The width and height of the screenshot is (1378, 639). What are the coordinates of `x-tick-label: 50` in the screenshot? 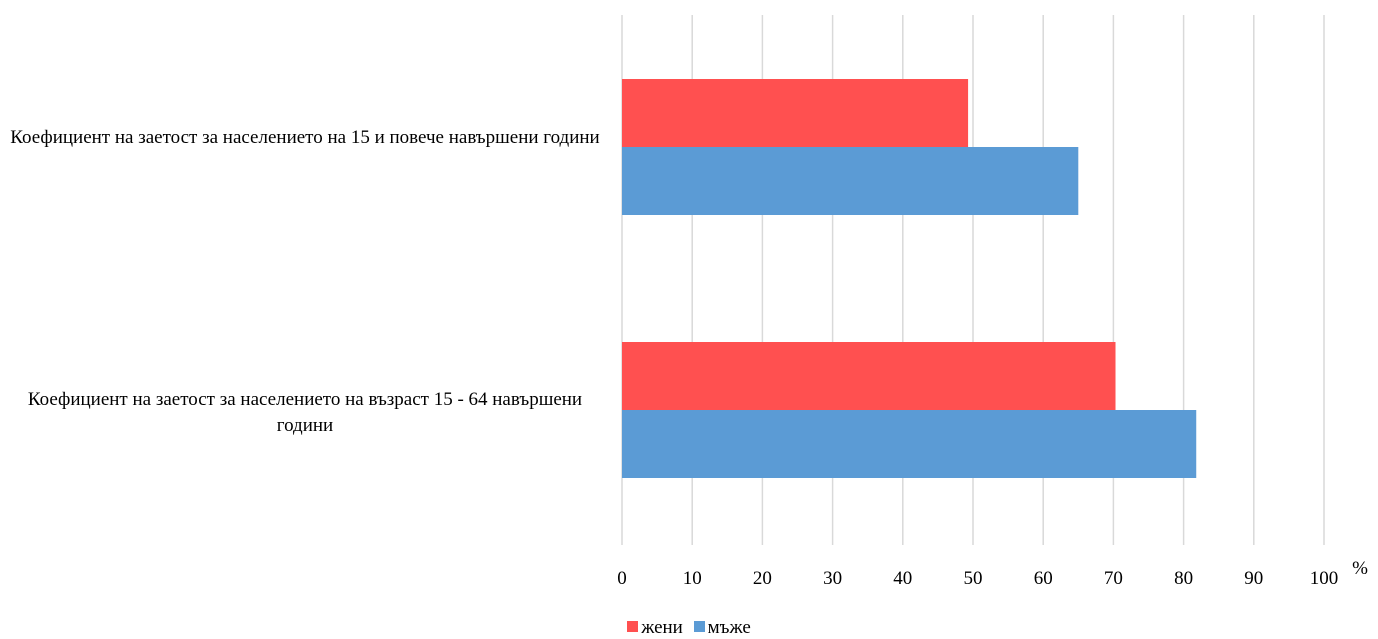 It's located at (973, 578).